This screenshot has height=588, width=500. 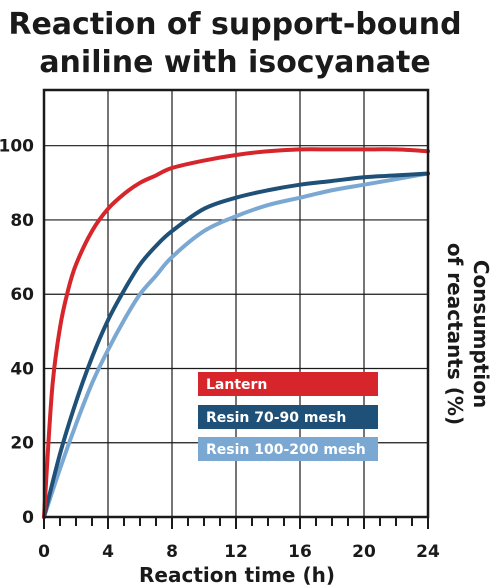 I want to click on y-tick-label: 0, so click(x=28, y=518).